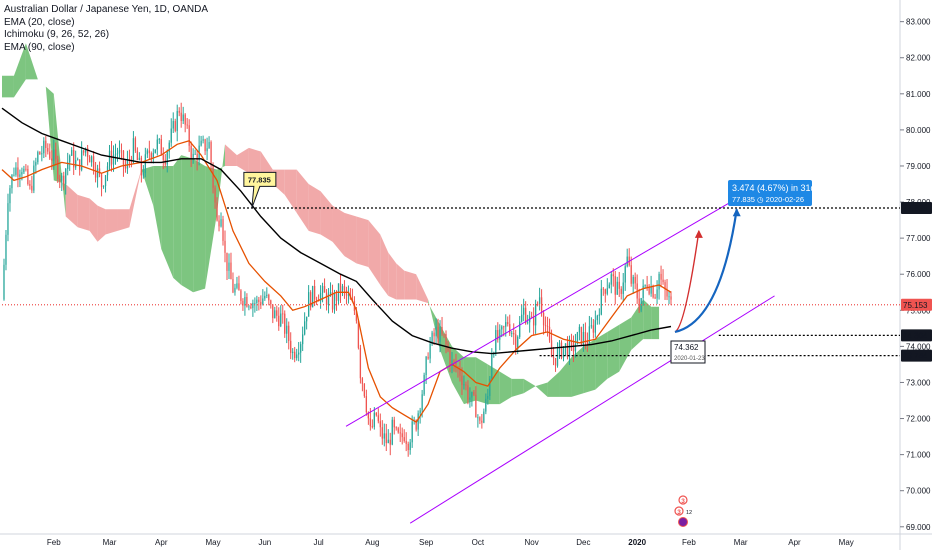 Image resolution: width=932 pixels, height=550 pixels. What do you see at coordinates (39, 47) in the screenshot?
I see `indicator-ema90: EMA (90, close)` at bounding box center [39, 47].